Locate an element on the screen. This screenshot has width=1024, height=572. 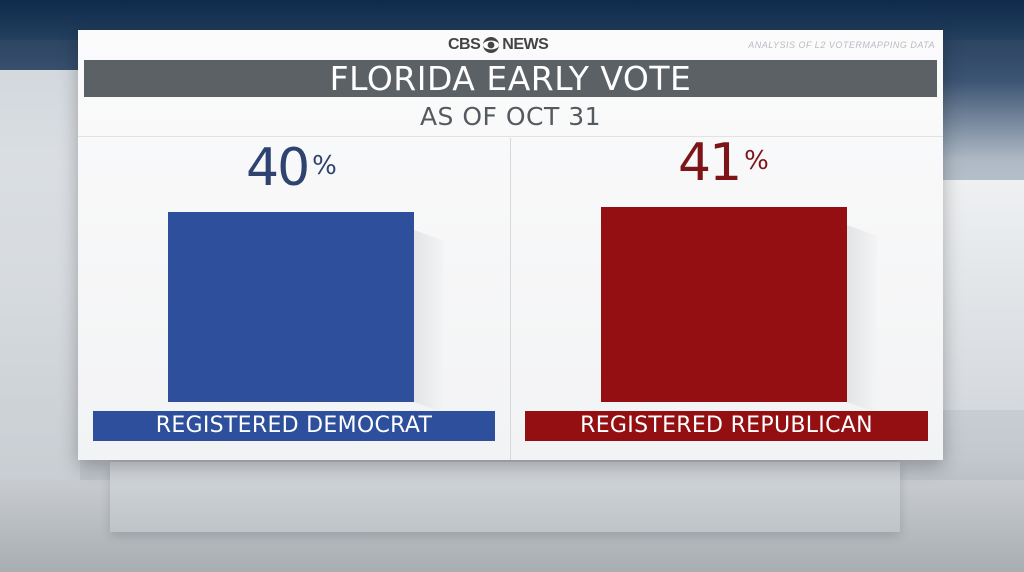
bar-shadow-republican is located at coordinates (862, 319).